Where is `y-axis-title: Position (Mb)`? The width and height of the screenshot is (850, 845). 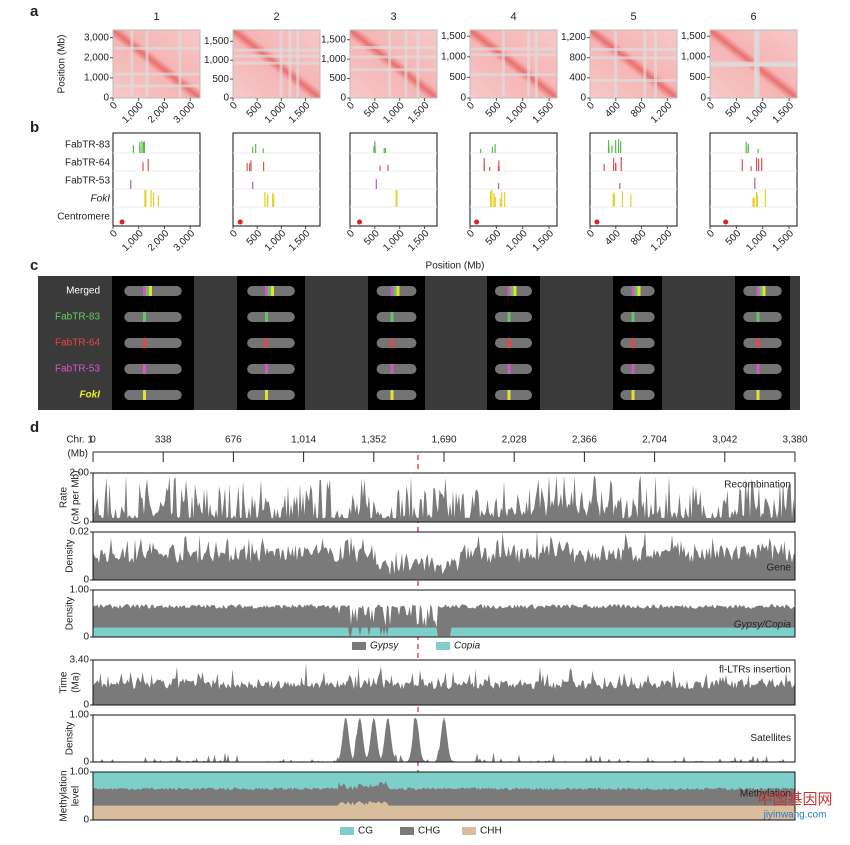
y-axis-title: Position (Mb) is located at coordinates (62, 64).